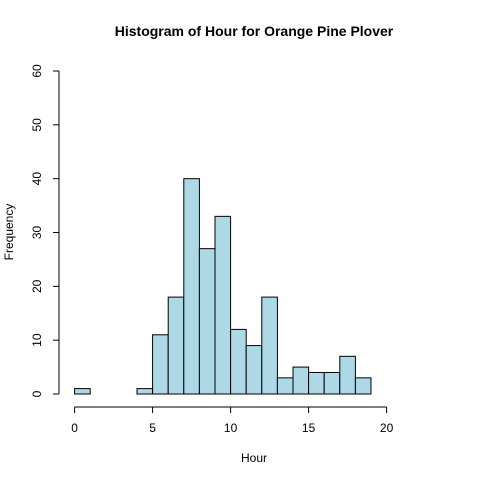  Describe the element at coordinates (37, 71) in the screenshot. I see `y-tick-label: 60` at that location.